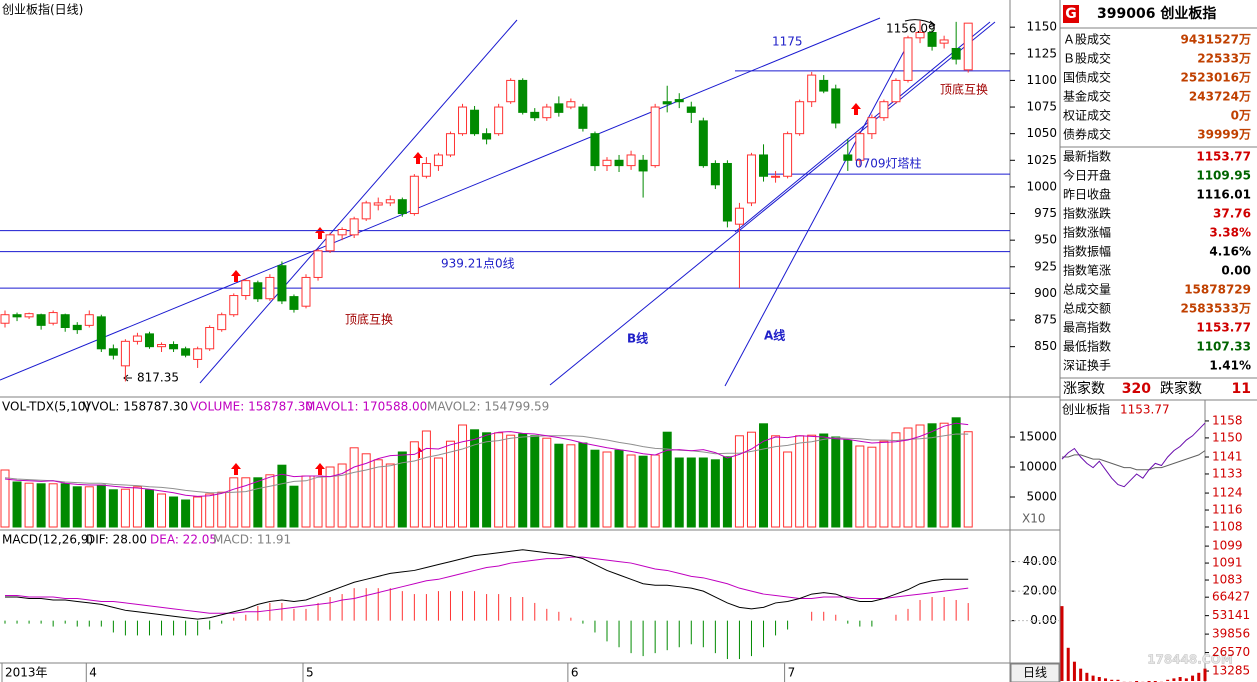 Image resolution: width=1257 pixels, height=682 pixels. What do you see at coordinates (1041, 53) in the screenshot?
I see `y-tick-label: 1125` at bounding box center [1041, 53].